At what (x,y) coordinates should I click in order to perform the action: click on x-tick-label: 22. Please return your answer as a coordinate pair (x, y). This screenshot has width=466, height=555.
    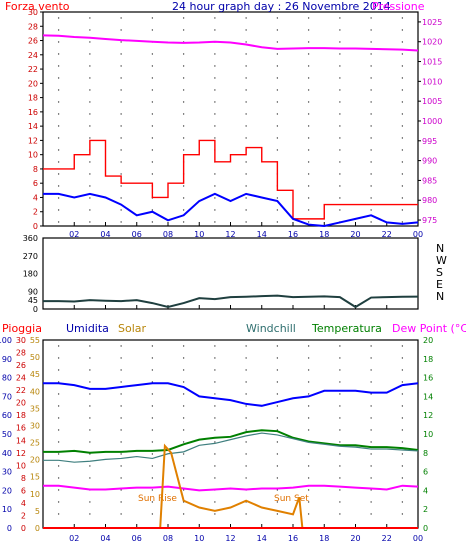
    Looking at the image, I should click on (387, 234).